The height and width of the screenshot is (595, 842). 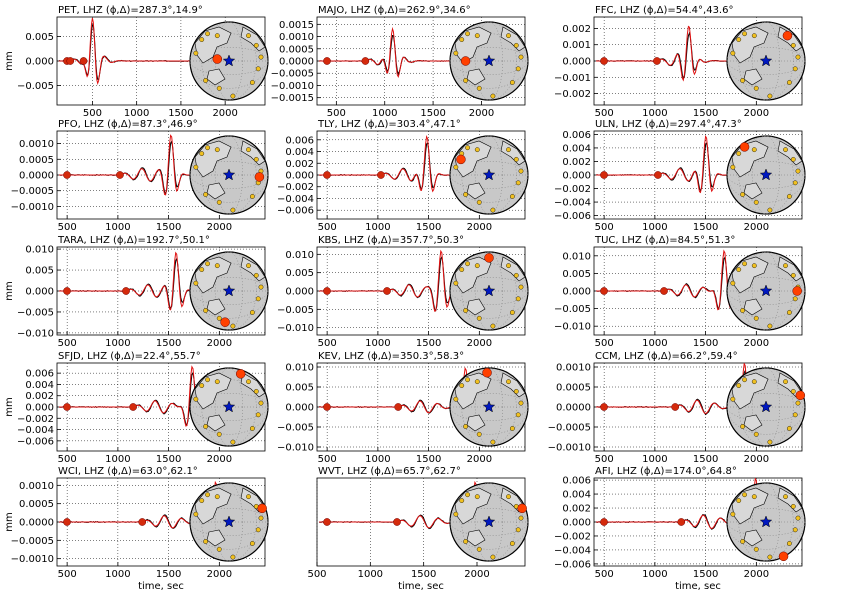 What do you see at coordinates (576, 162) in the screenshot?
I see `y-tick-label: 0.002` at bounding box center [576, 162].